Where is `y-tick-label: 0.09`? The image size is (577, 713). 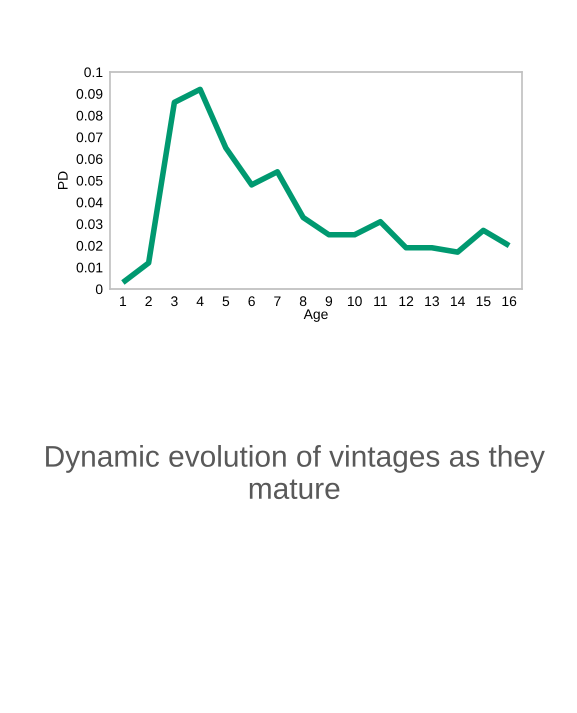 y-tick-label: 0.09 is located at coordinates (89, 94).